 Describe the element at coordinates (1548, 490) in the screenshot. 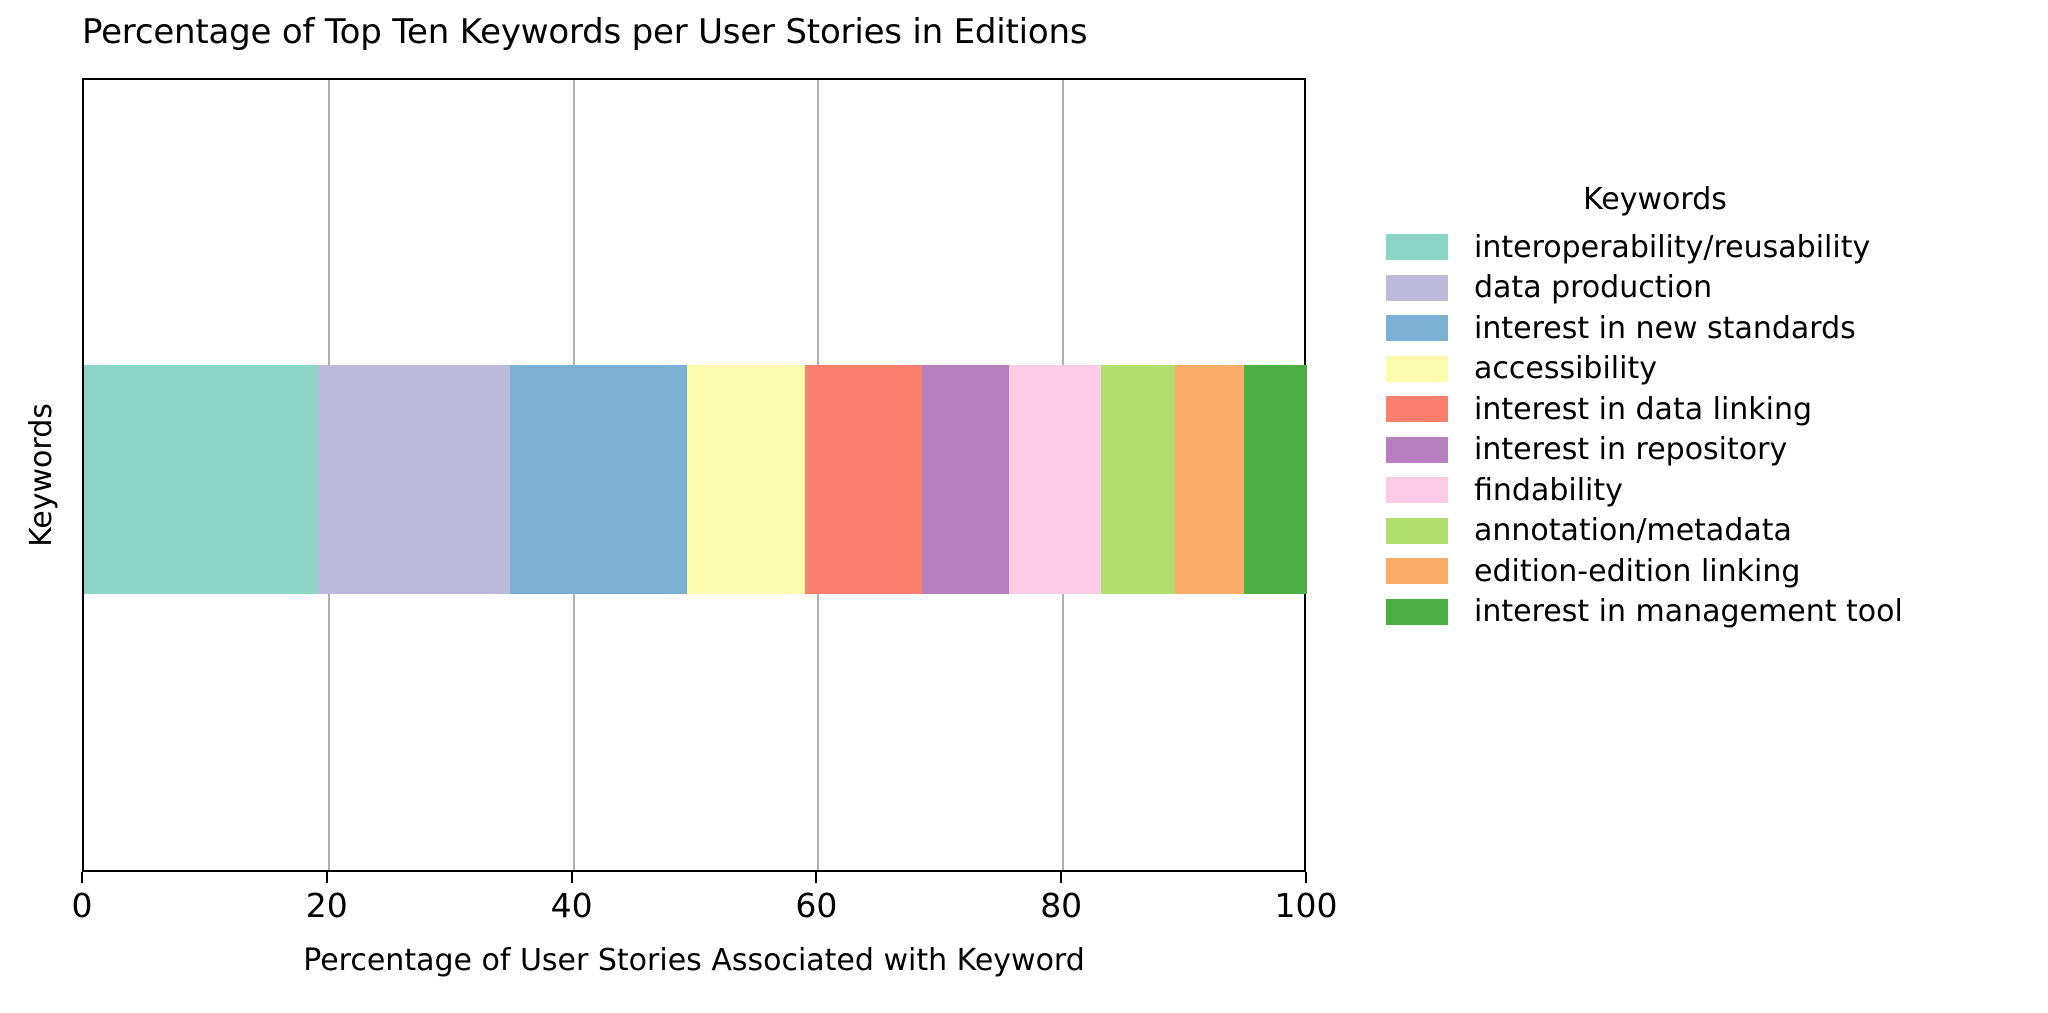

I see `legend-item-label: findability` at that location.